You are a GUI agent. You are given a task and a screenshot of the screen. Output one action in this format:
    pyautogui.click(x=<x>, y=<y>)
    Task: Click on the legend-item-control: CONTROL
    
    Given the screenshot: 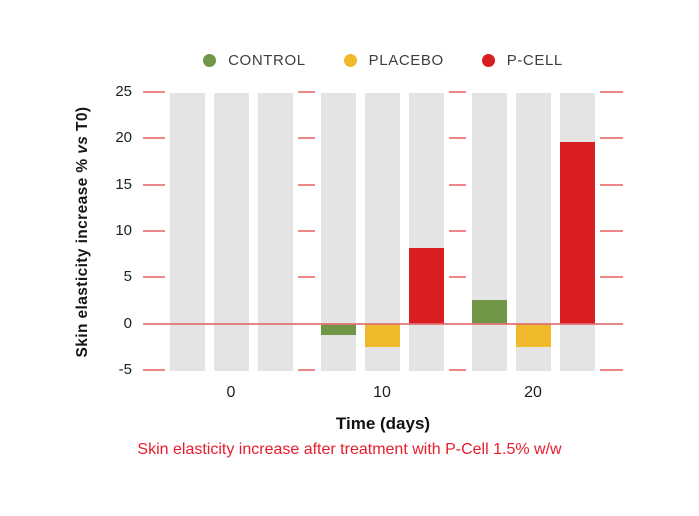 What is the action you would take?
    pyautogui.click(x=254, y=60)
    